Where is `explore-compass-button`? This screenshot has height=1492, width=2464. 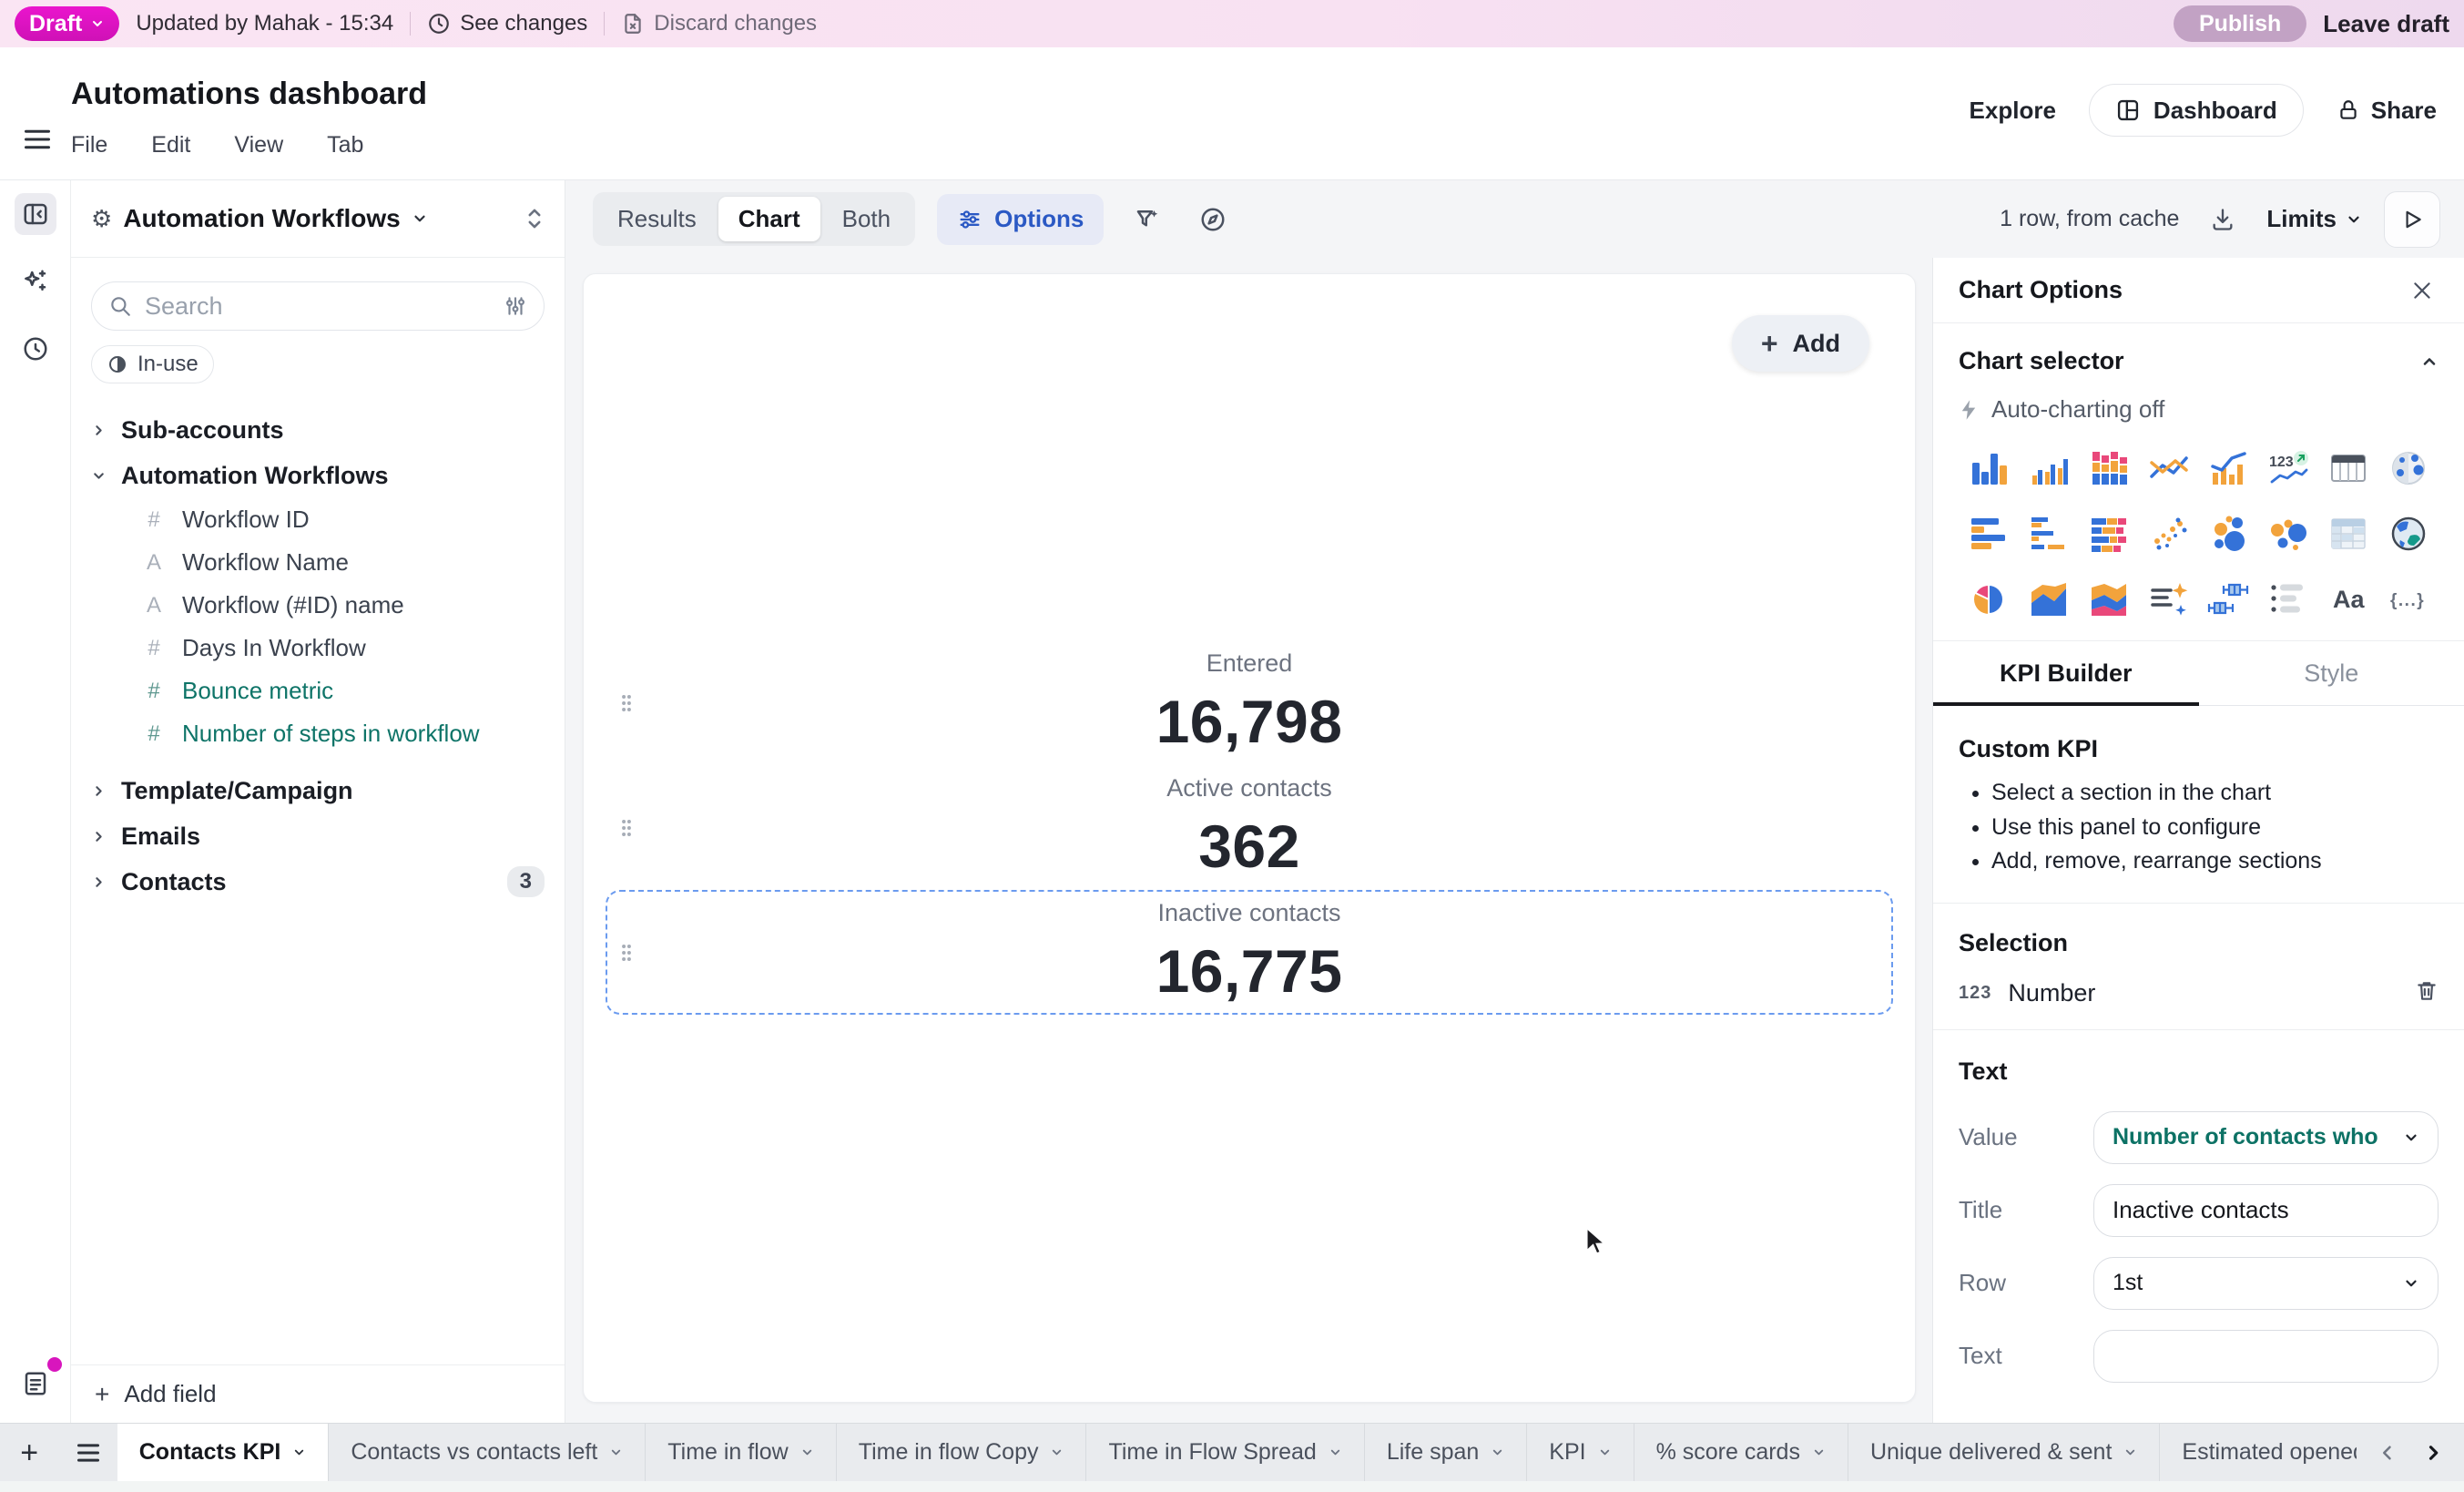
explore-compass-button is located at coordinates (1213, 219).